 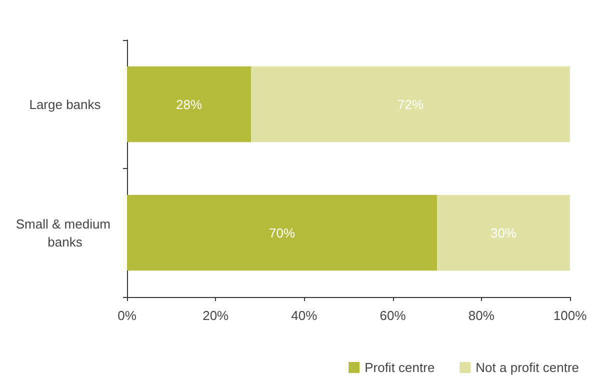 I want to click on x-tick-label: 60%, so click(x=393, y=315).